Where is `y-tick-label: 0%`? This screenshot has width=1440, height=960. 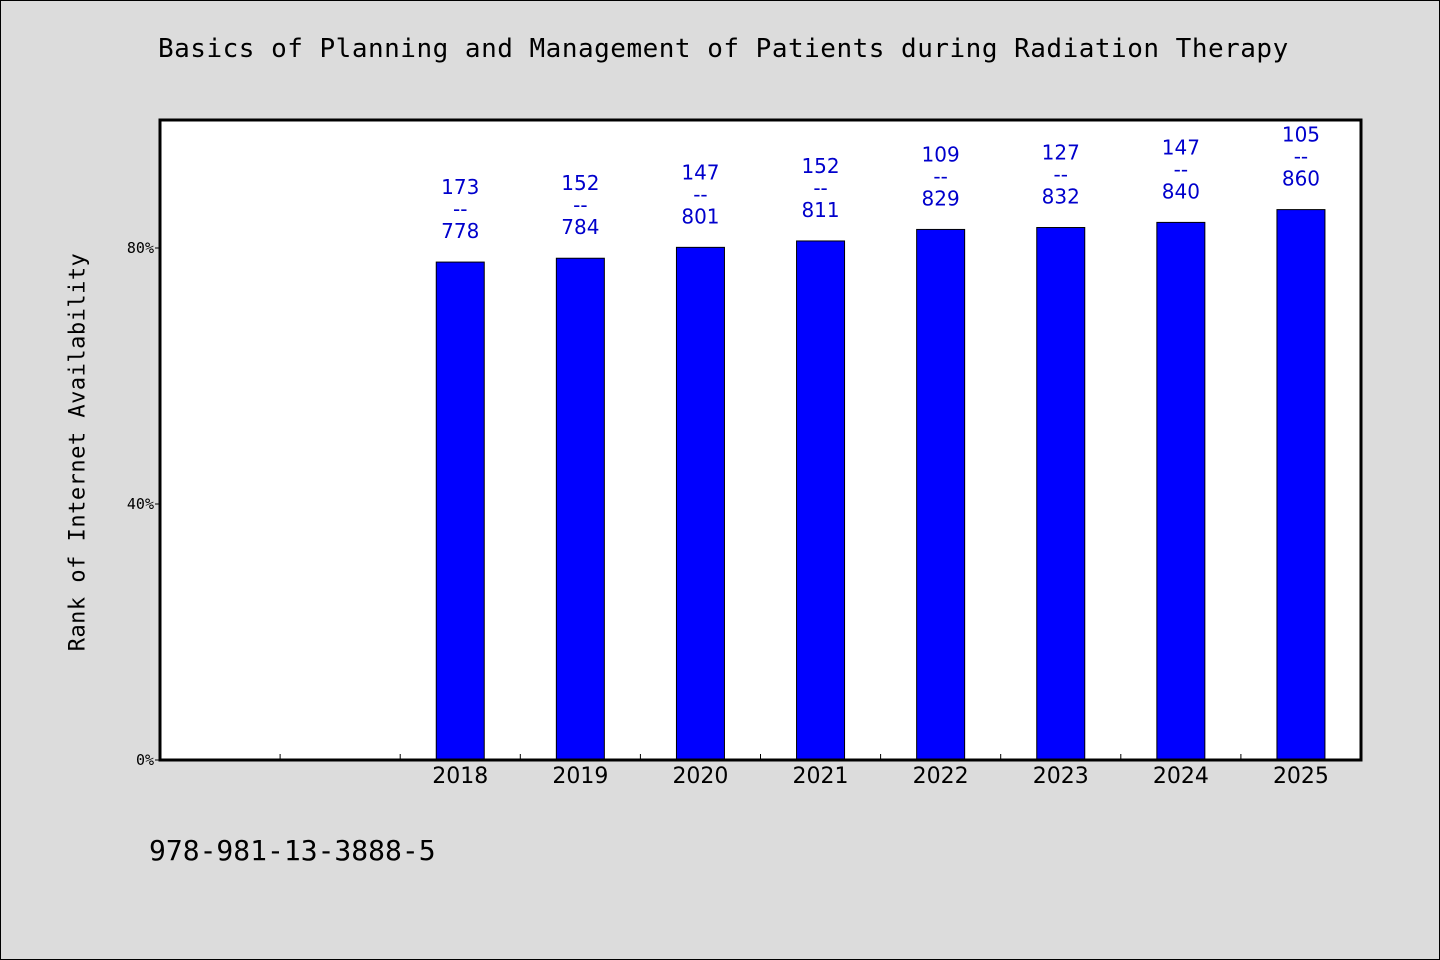 y-tick-label: 0% is located at coordinates (145, 760).